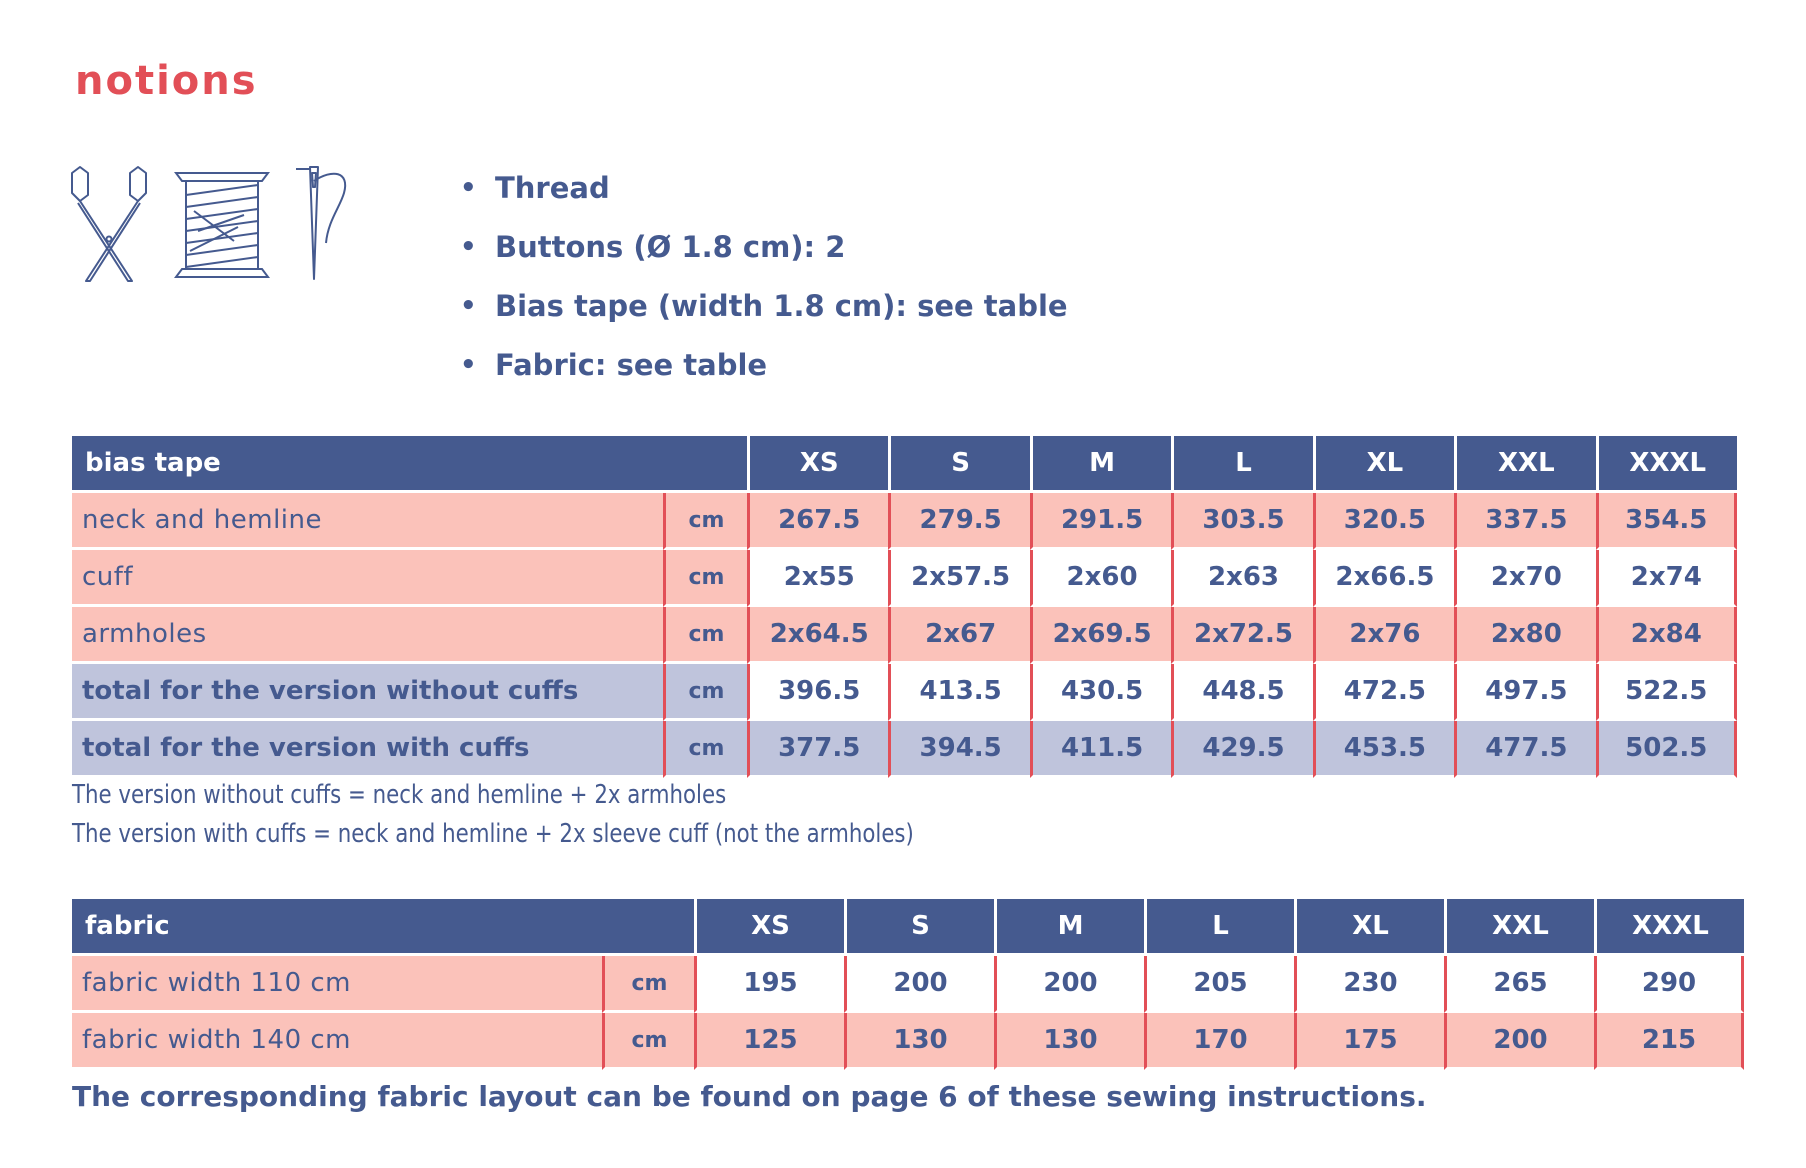  I want to click on table-cell: 2x60, so click(1100, 578).